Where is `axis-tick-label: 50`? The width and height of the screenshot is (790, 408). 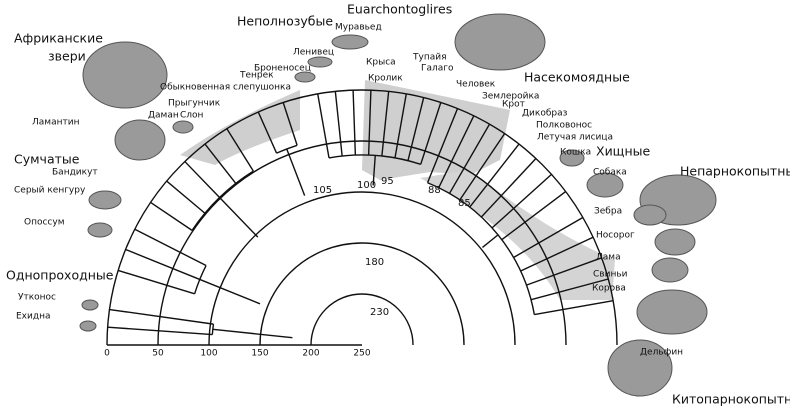 axis-tick-label: 50 is located at coordinates (158, 354).